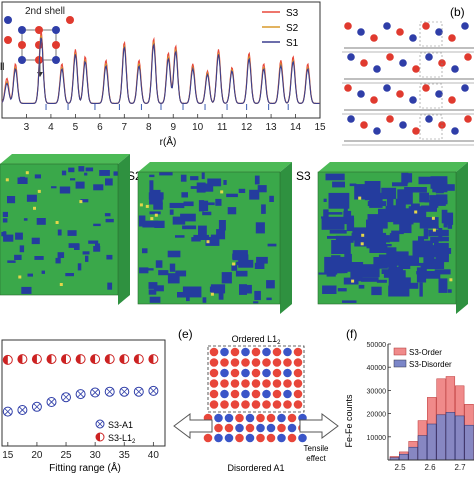 The height and width of the screenshot is (479, 474). I want to click on y-tick-label-40000: 40000, so click(377, 368).